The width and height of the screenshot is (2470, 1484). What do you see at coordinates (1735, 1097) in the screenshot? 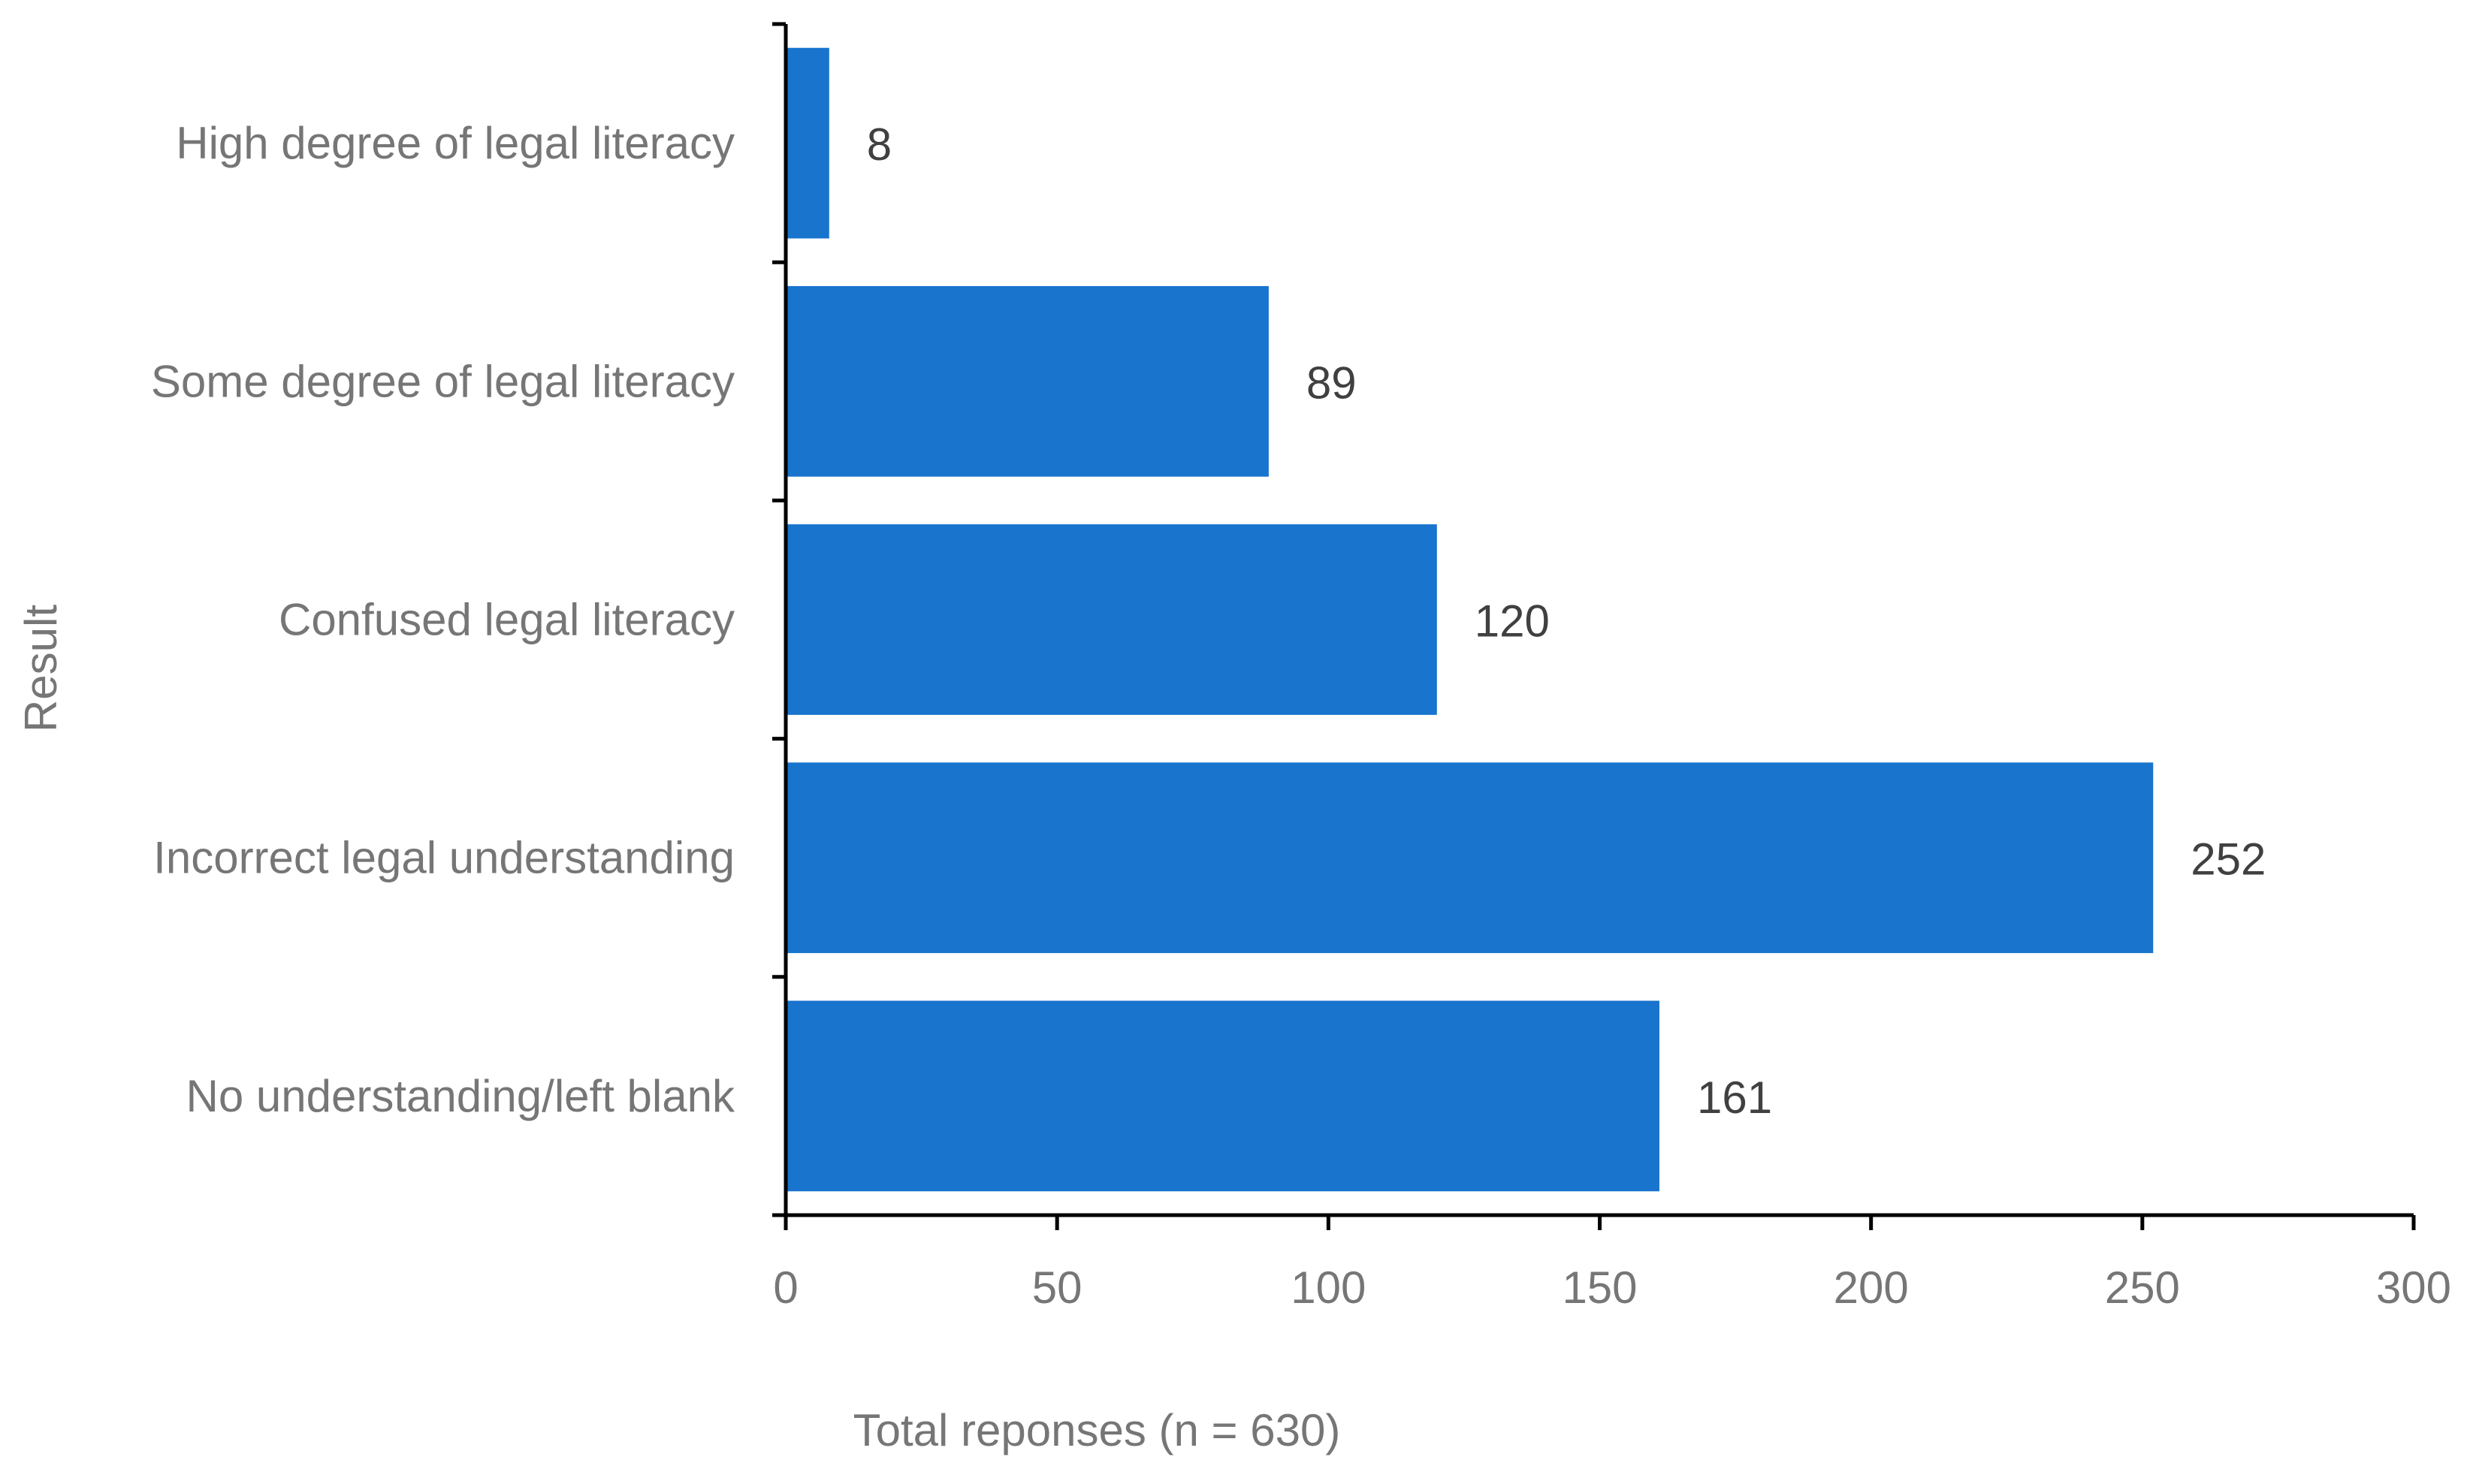
I see `data-label: 161` at bounding box center [1735, 1097].